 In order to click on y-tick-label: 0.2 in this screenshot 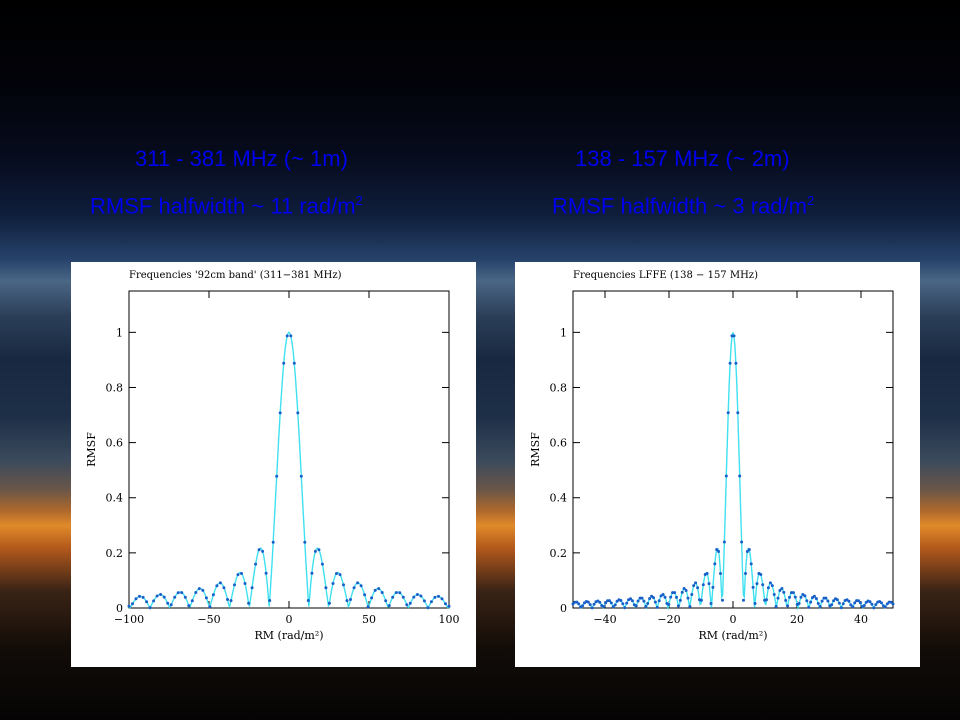, I will do `click(115, 553)`.